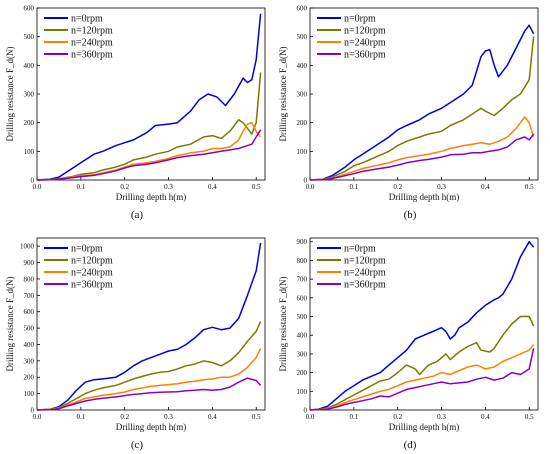 Image resolution: width=550 pixels, height=454 pixels. Describe the element at coordinates (27, 247) in the screenshot. I see `y-tick-label: 1000` at that location.